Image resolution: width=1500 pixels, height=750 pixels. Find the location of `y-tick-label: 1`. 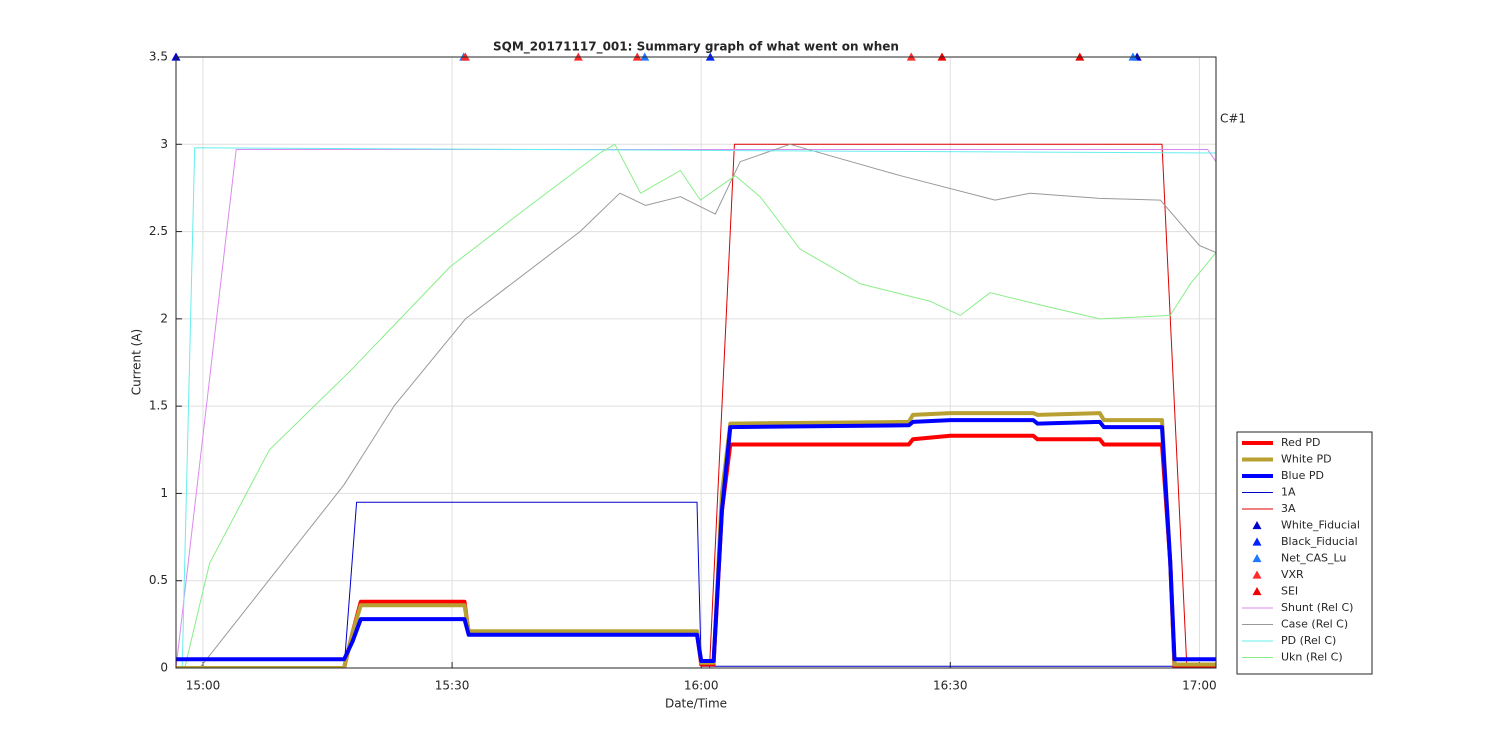

y-tick-label: 1 is located at coordinates (164, 493).